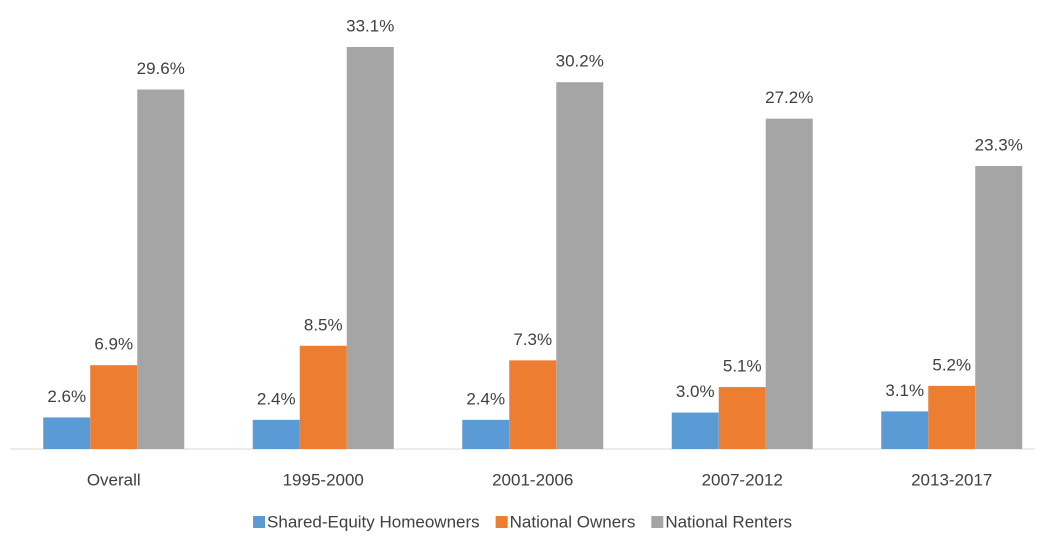 The height and width of the screenshot is (545, 1045). I want to click on data-label: 23.3%, so click(999, 145).